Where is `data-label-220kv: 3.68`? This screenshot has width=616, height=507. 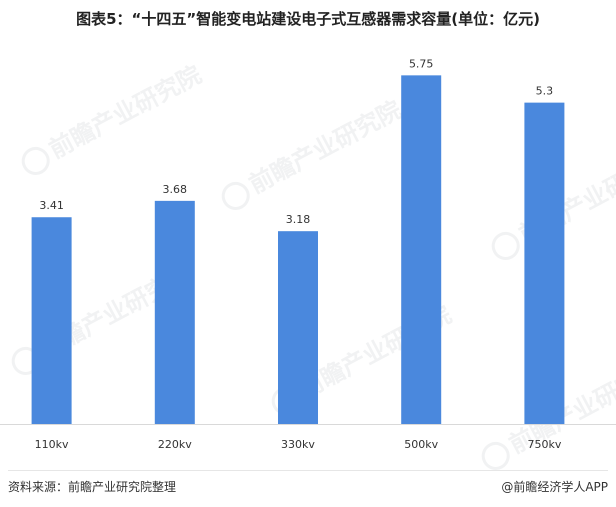 data-label-220kv: 3.68 is located at coordinates (175, 189).